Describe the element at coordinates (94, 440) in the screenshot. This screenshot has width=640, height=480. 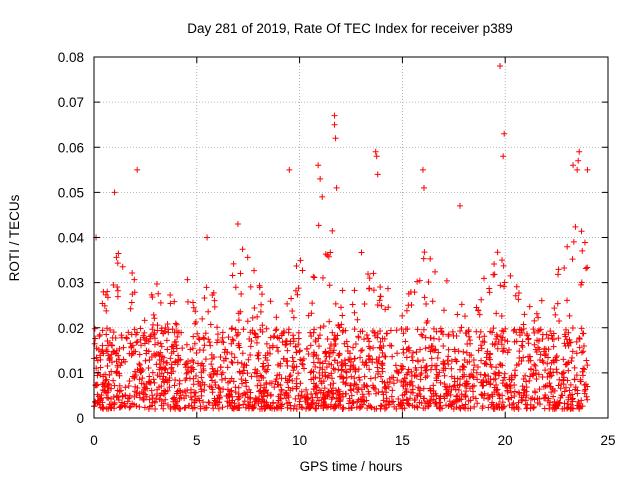
I see `x-tick-label: 0` at that location.